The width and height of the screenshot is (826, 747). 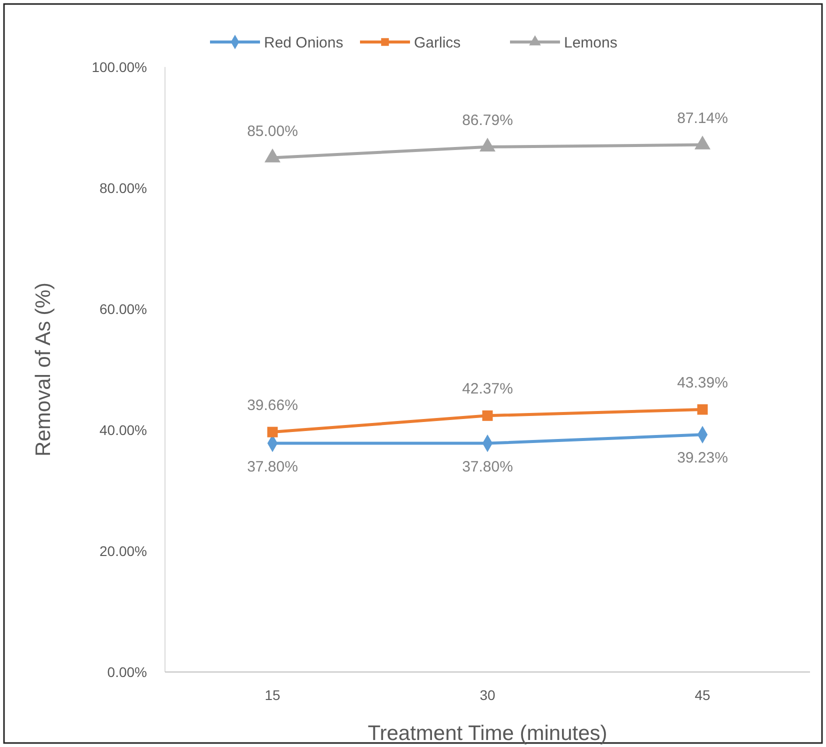 What do you see at coordinates (437, 43) in the screenshot?
I see `legend-label: Garlics` at bounding box center [437, 43].